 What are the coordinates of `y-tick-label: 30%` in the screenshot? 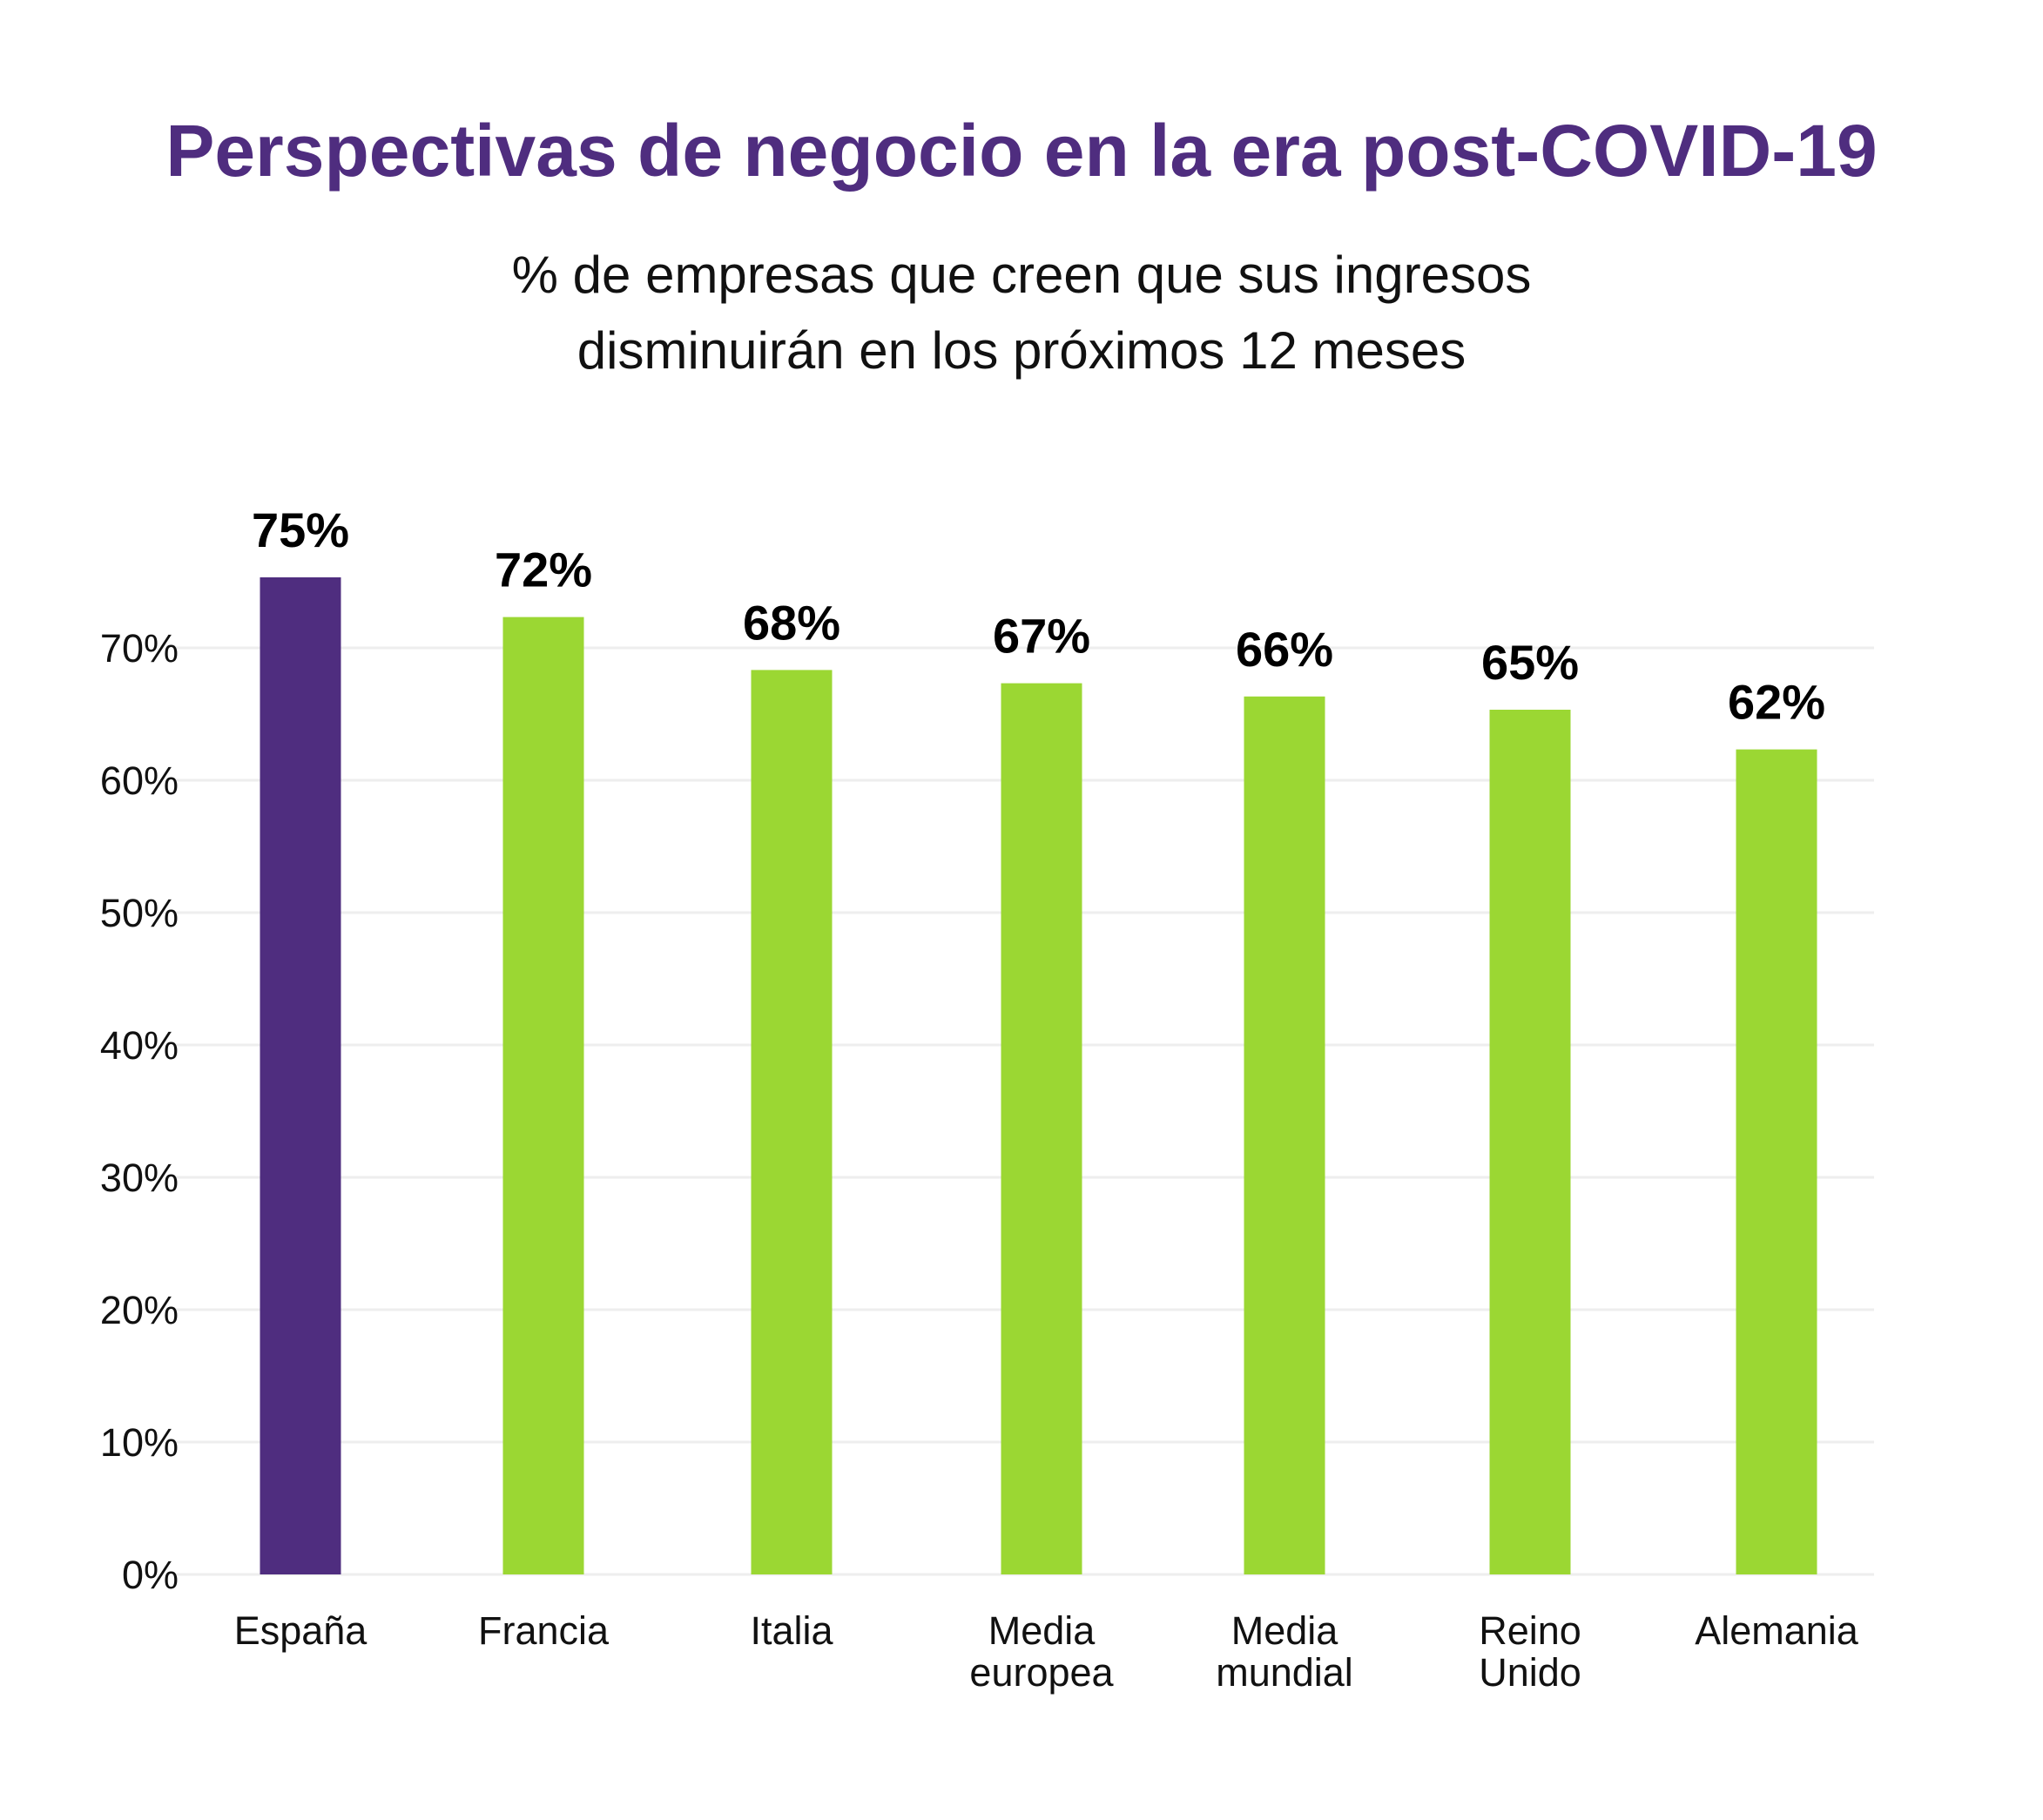 It's located at (139, 1178).